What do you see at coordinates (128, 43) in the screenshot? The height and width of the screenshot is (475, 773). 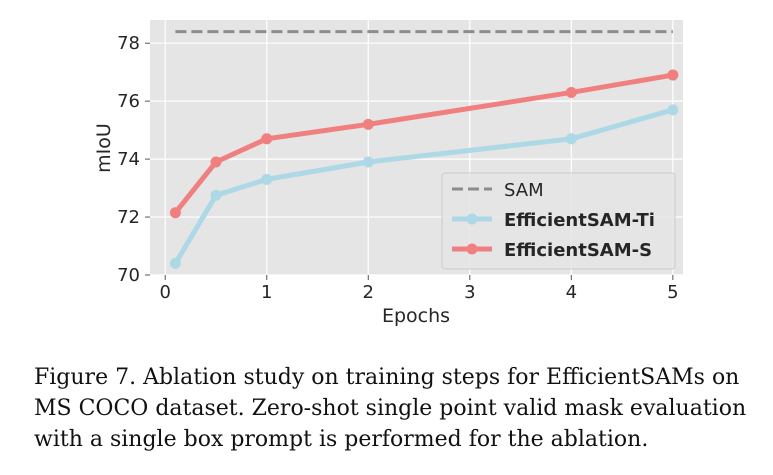 I see `y-tick-label: 78` at bounding box center [128, 43].